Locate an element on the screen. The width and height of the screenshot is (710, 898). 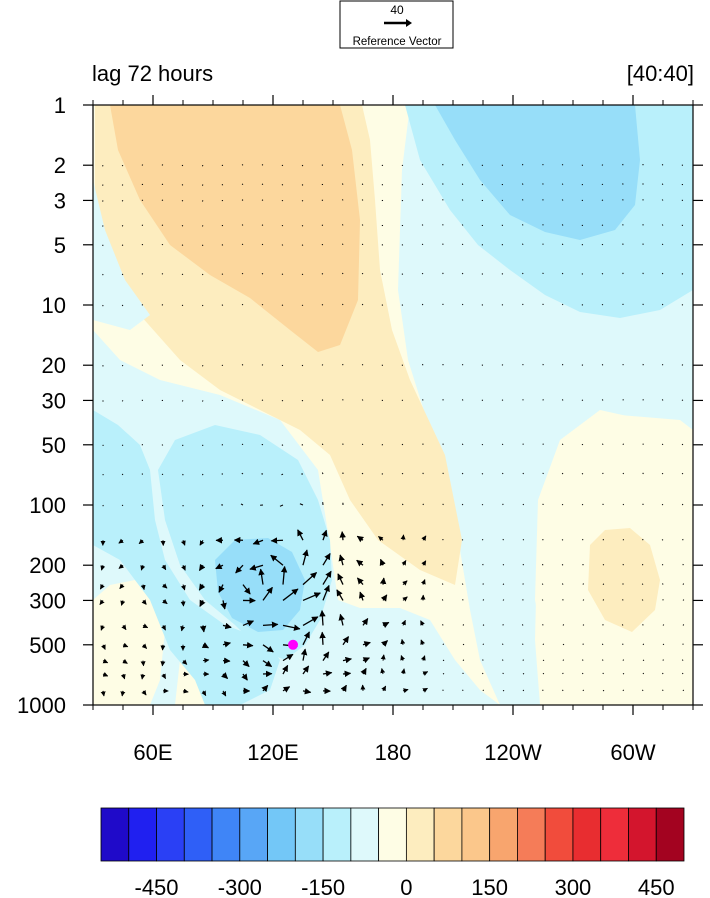
colorbar-tick-label: 450 is located at coordinates (656, 886).